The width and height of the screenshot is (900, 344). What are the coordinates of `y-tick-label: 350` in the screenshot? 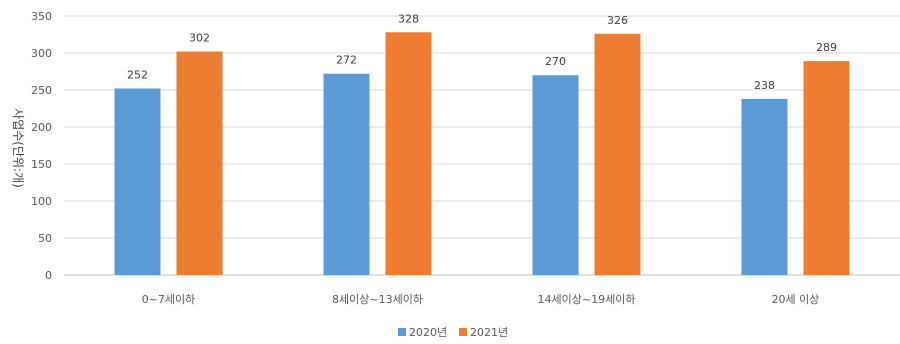 It's located at (41, 16).